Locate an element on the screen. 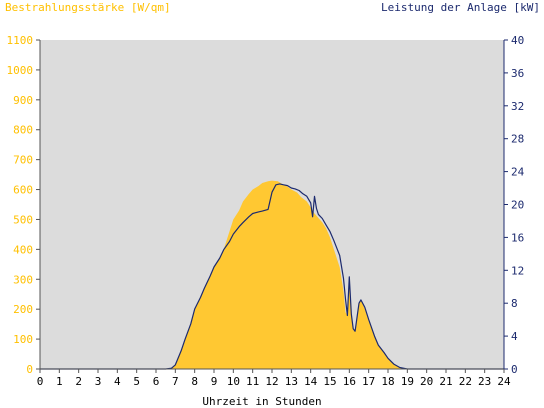 Image resolution: width=544 pixels, height=408 pixels. x-tick-label: 18 is located at coordinates (387, 381).